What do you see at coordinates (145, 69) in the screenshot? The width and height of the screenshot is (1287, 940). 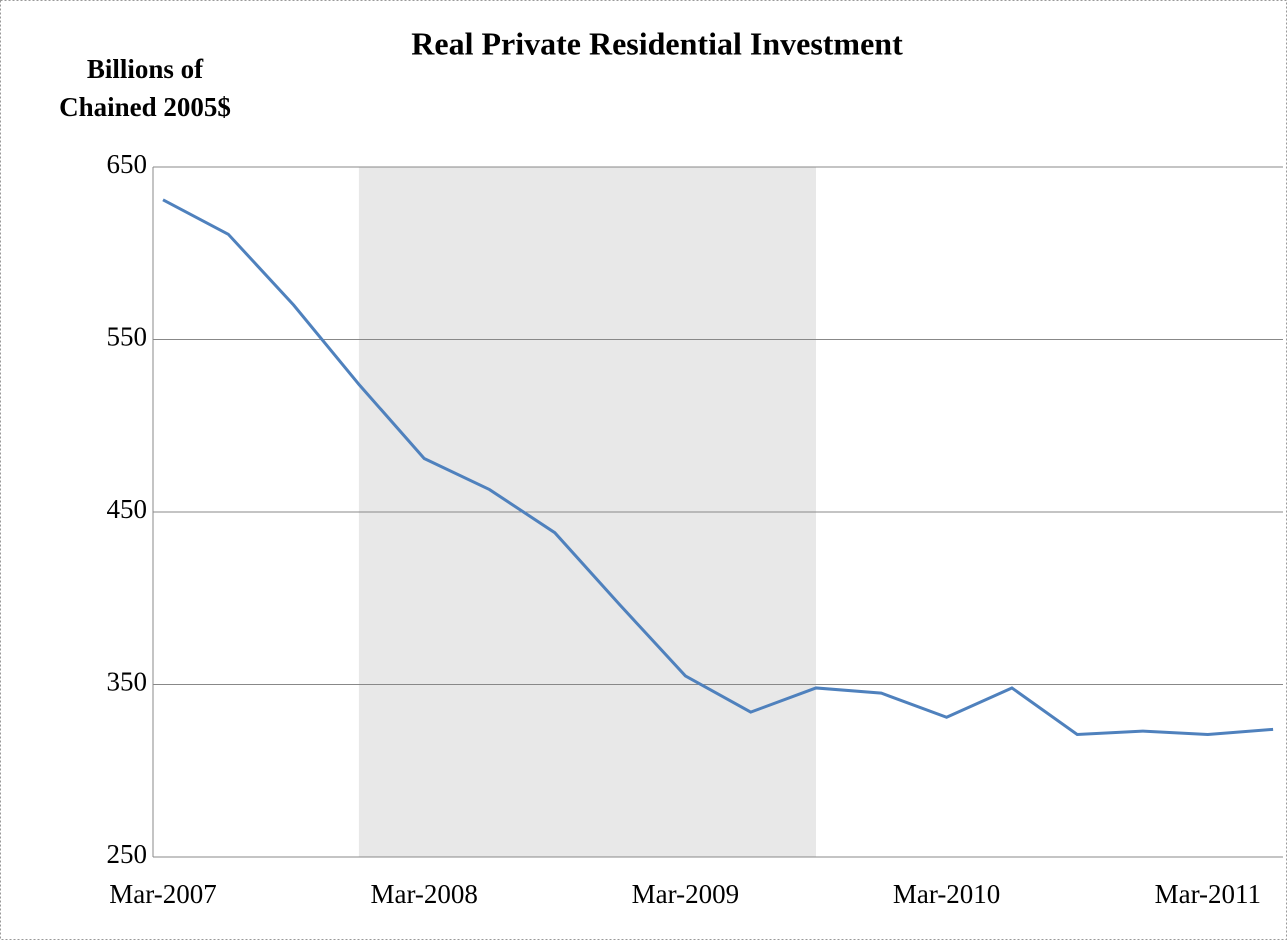 I see `y-axis-label: Billions of` at bounding box center [145, 69].